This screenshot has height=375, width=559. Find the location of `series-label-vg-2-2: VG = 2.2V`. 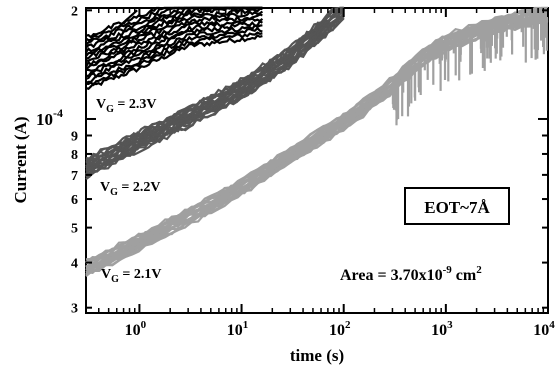

series-label-vg-2-2: VG = 2.2V is located at coordinates (130, 189).